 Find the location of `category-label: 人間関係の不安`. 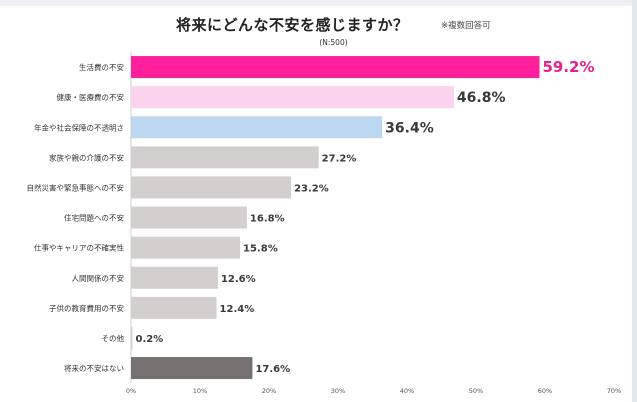

category-label: 人間関係の不安 is located at coordinates (98, 278).